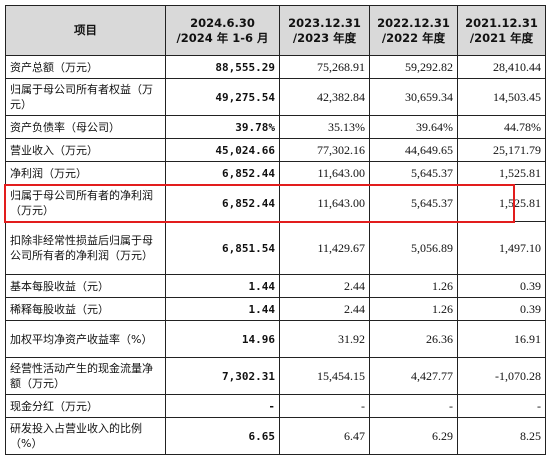  What do you see at coordinates (501, 150) in the screenshot?
I see `cell-value: 25,171.79` at bounding box center [501, 150].